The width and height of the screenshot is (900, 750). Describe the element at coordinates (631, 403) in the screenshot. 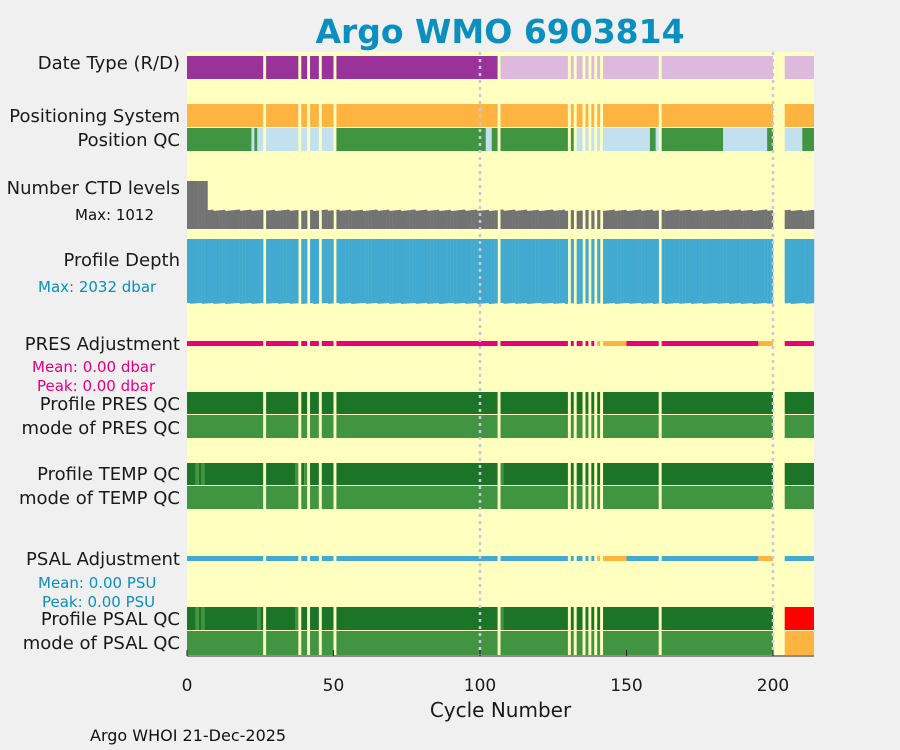

I see `profile-pres-qc-bar-segment` at that location.